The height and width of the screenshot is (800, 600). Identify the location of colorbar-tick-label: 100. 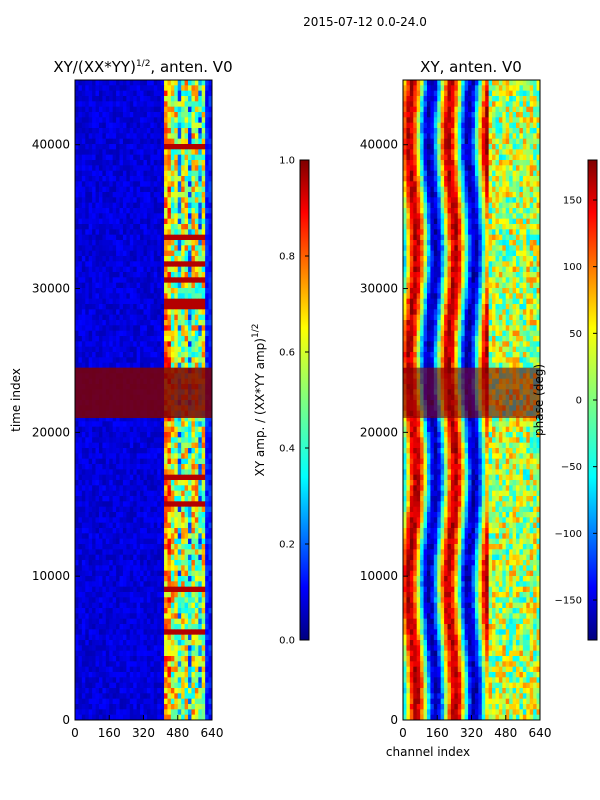
(572, 267).